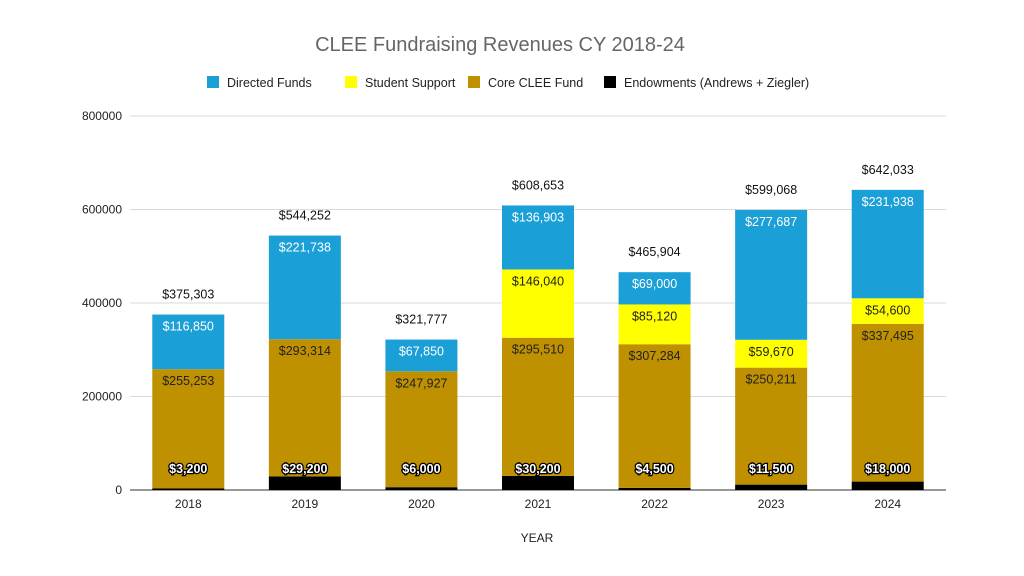  What do you see at coordinates (188, 295) in the screenshot?
I see `total-label: $375,303` at bounding box center [188, 295].